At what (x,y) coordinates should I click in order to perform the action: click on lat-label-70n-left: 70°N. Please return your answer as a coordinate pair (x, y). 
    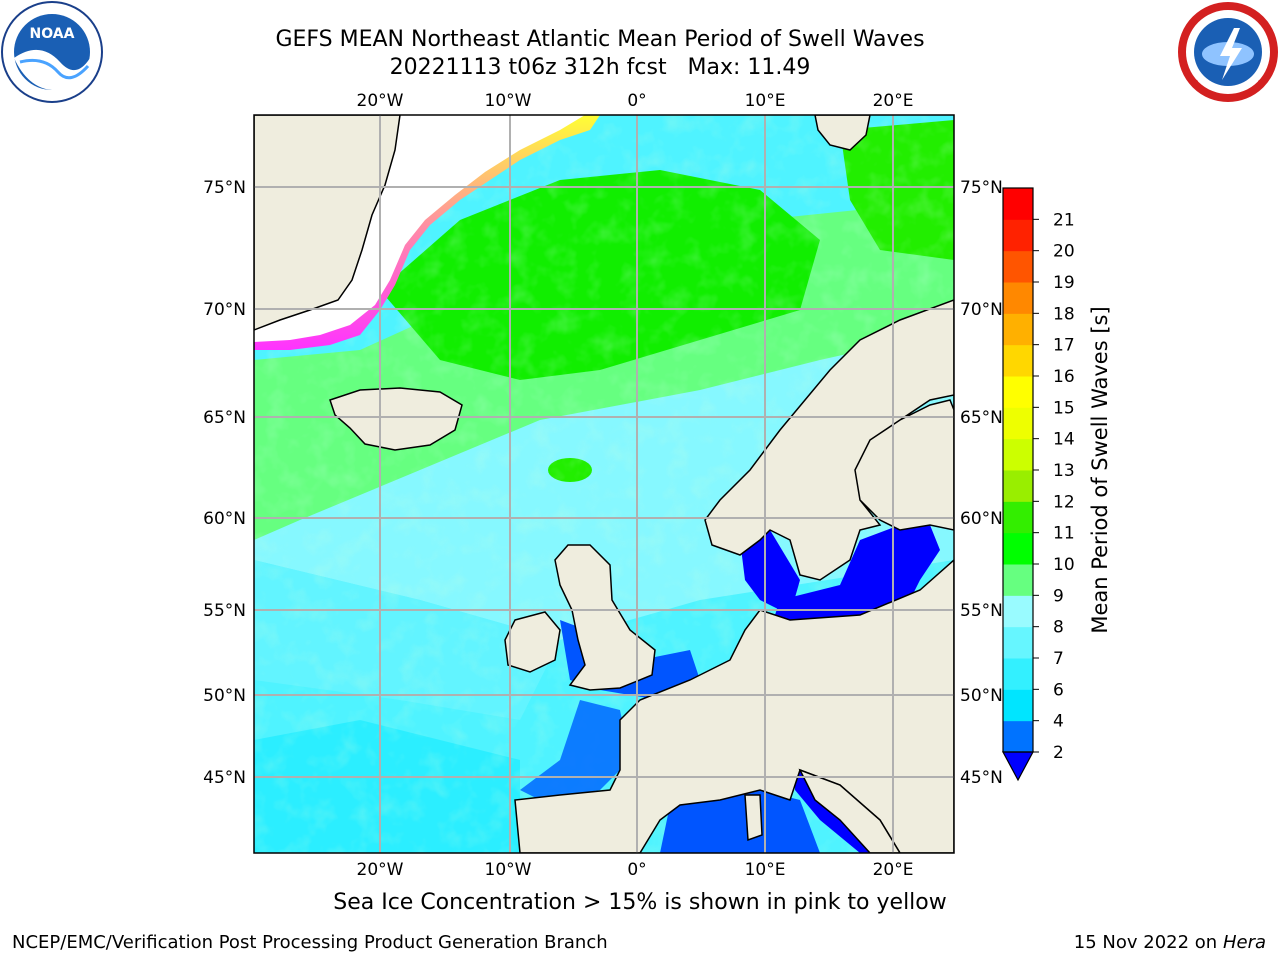
    Looking at the image, I should click on (224, 310).